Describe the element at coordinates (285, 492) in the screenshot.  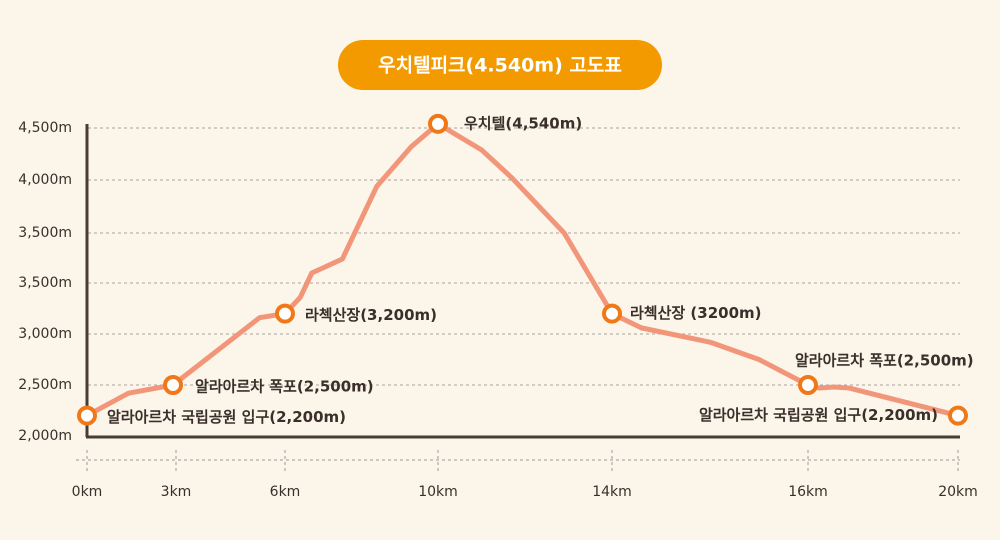
I see `x-tick-label: 6km` at that location.